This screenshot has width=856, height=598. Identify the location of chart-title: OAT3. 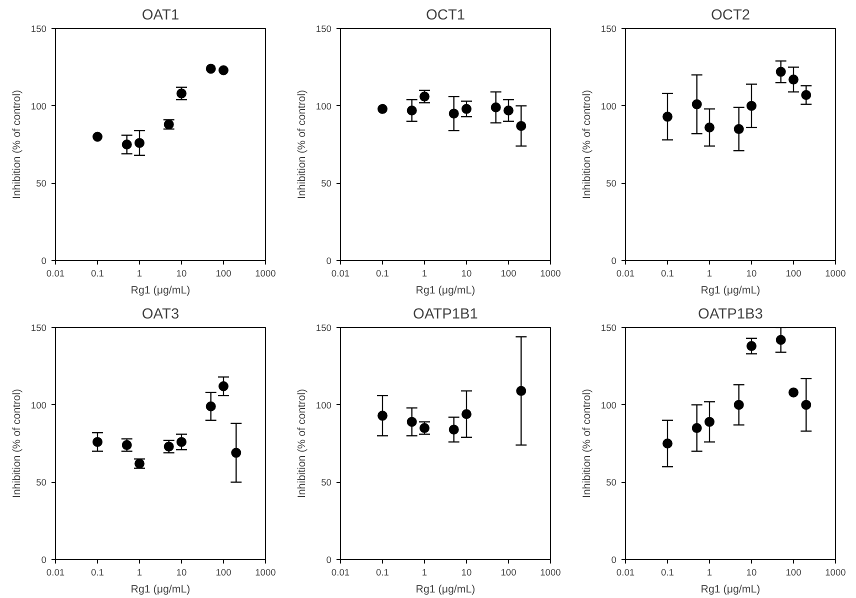
(161, 314).